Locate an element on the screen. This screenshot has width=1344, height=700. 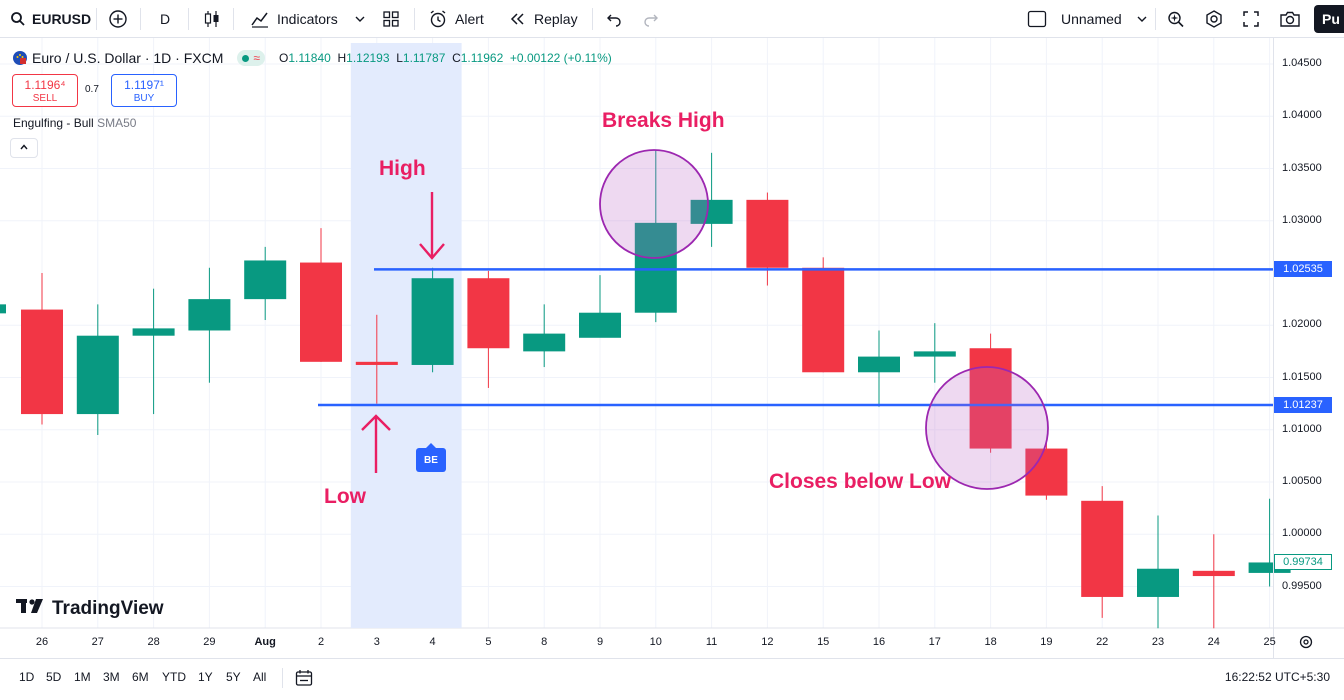
time-tick-label: 18 is located at coordinates (990, 642).